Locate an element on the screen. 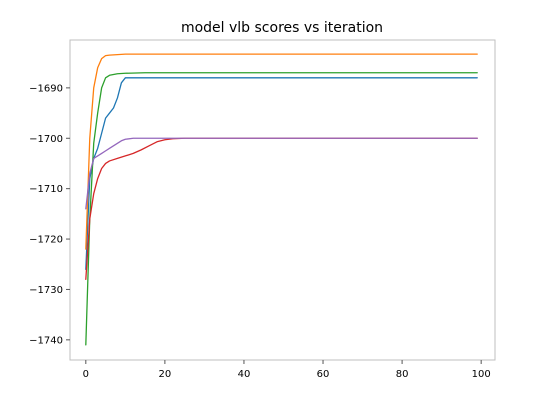 The width and height of the screenshot is (550, 400). y-tick-label: −1700 is located at coordinates (46, 139).